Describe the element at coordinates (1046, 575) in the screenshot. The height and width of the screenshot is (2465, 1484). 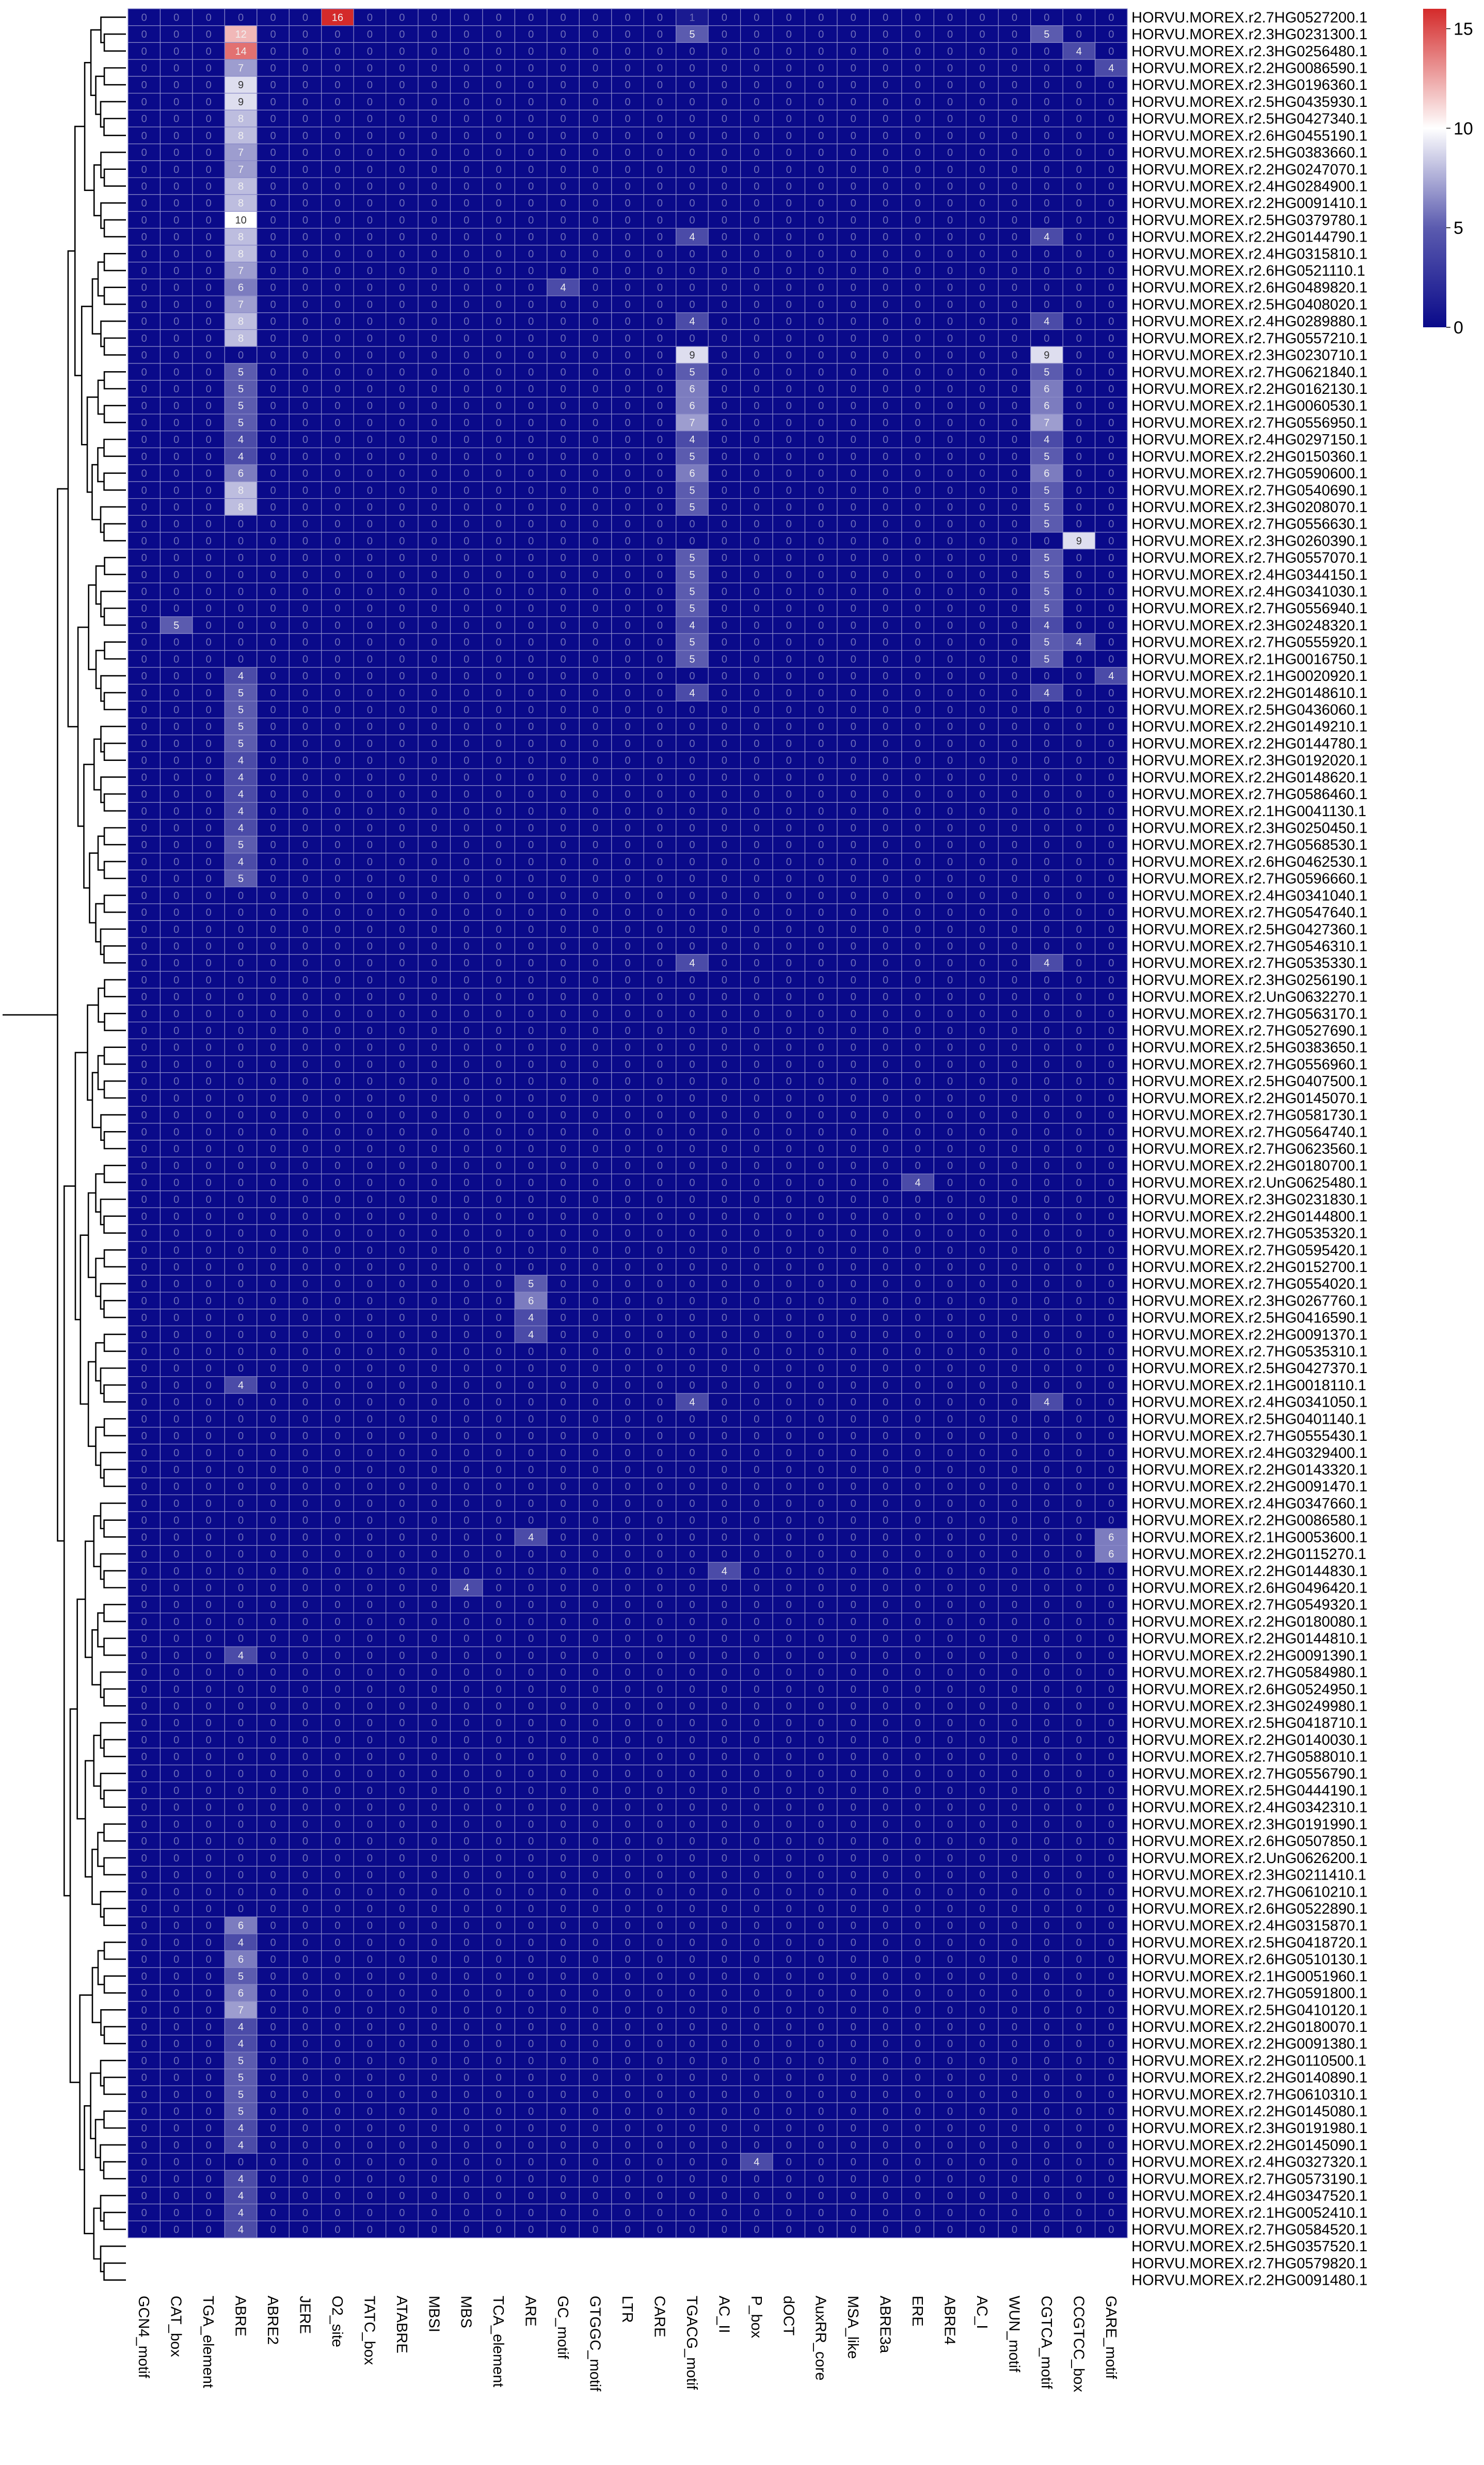
I see `cell-value-label: 5` at that location.